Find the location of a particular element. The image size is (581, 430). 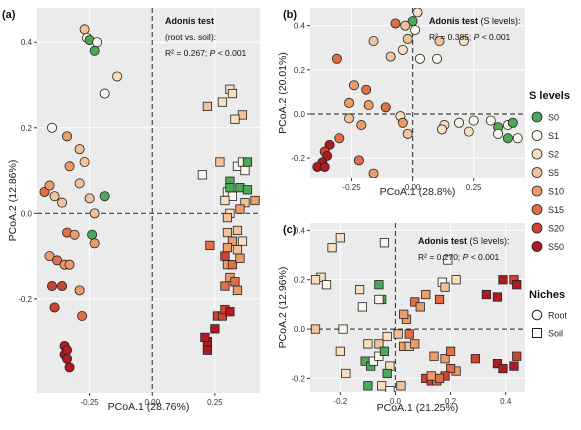

panel-tag: (c) is located at coordinates (290, 230).